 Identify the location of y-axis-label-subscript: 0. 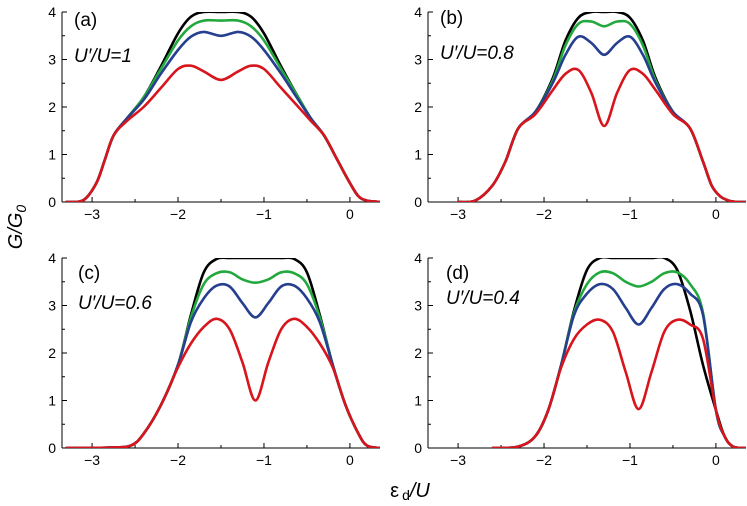
(21, 209).